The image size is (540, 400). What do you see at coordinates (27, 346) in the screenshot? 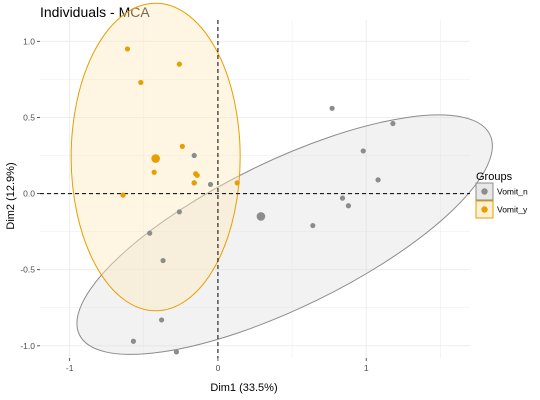
I see `y-tick-label: -1.0` at bounding box center [27, 346].